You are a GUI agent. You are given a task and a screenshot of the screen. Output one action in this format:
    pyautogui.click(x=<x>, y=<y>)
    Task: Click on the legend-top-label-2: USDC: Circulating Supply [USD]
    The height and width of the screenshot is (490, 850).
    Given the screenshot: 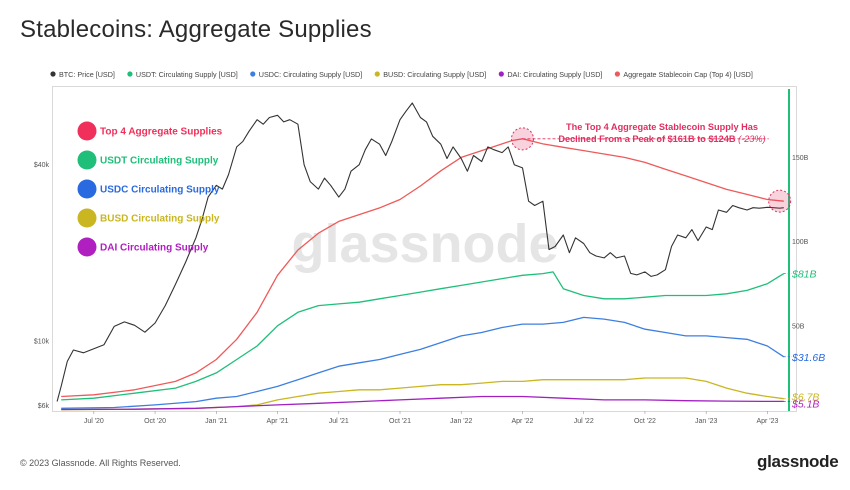 What is the action you would take?
    pyautogui.click(x=310, y=74)
    